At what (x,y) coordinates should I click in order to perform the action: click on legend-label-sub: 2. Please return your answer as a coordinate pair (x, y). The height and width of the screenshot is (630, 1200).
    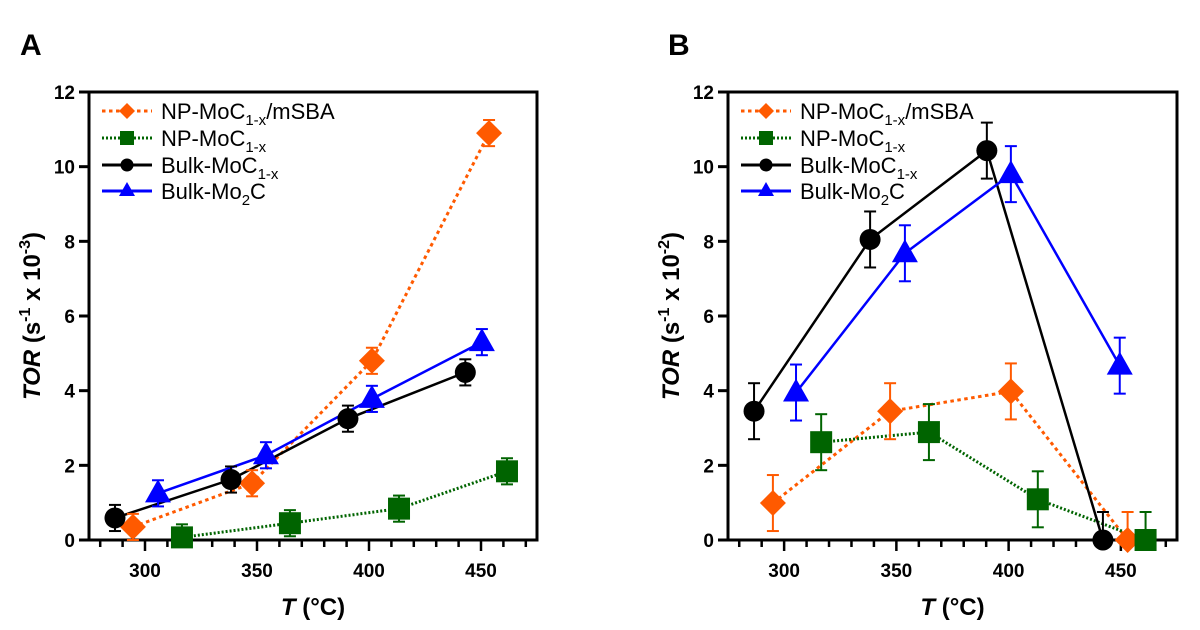
    Looking at the image, I should click on (885, 200).